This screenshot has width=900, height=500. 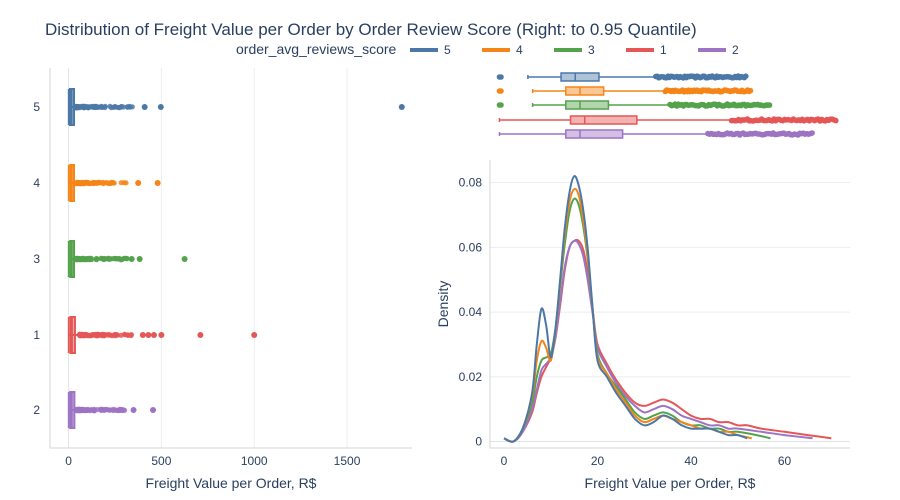 I want to click on legend-label-2: 2, so click(x=735, y=50).